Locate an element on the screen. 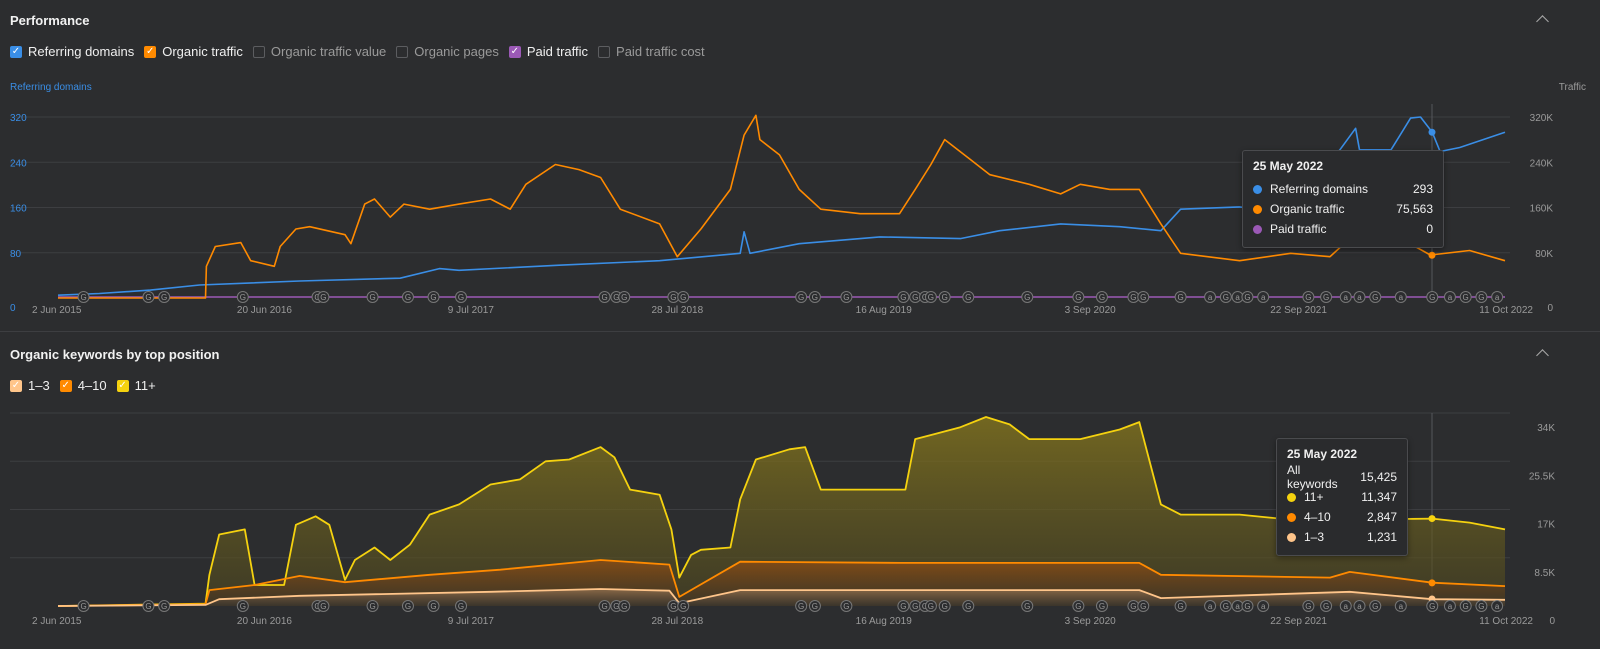 Image resolution: width=1600 pixels, height=649 pixels. legend-checkbox-paid-traffic: ✓ Paid traffic is located at coordinates (548, 51).